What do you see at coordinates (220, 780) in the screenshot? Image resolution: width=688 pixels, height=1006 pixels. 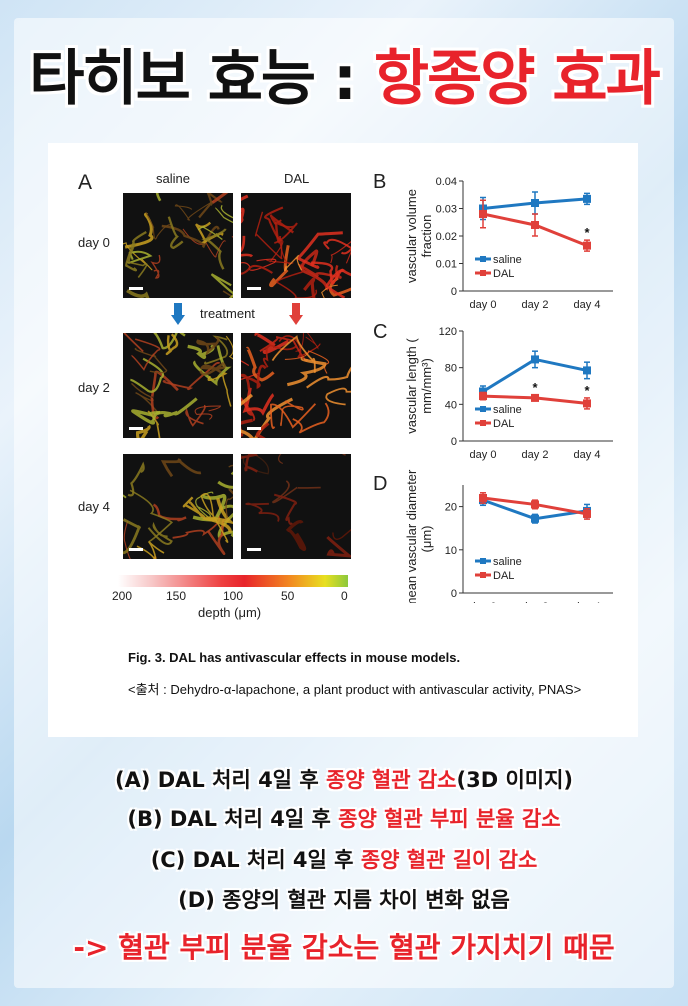 I see `summary-a-pre: (A) DAL 처리 4일 후` at bounding box center [220, 780].